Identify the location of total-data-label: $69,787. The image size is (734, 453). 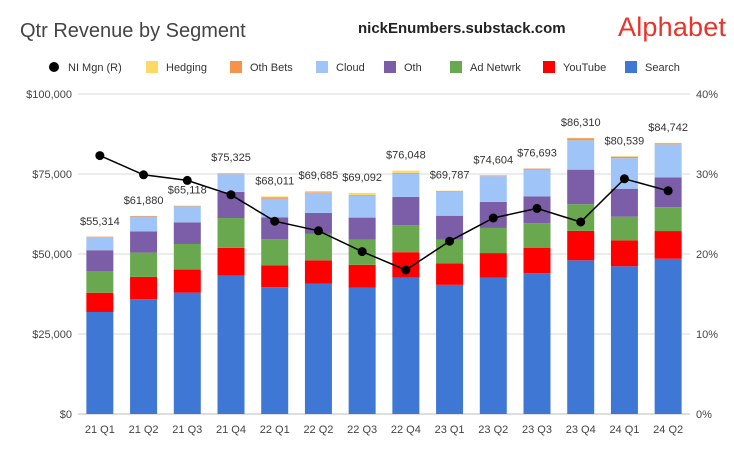
(450, 176).